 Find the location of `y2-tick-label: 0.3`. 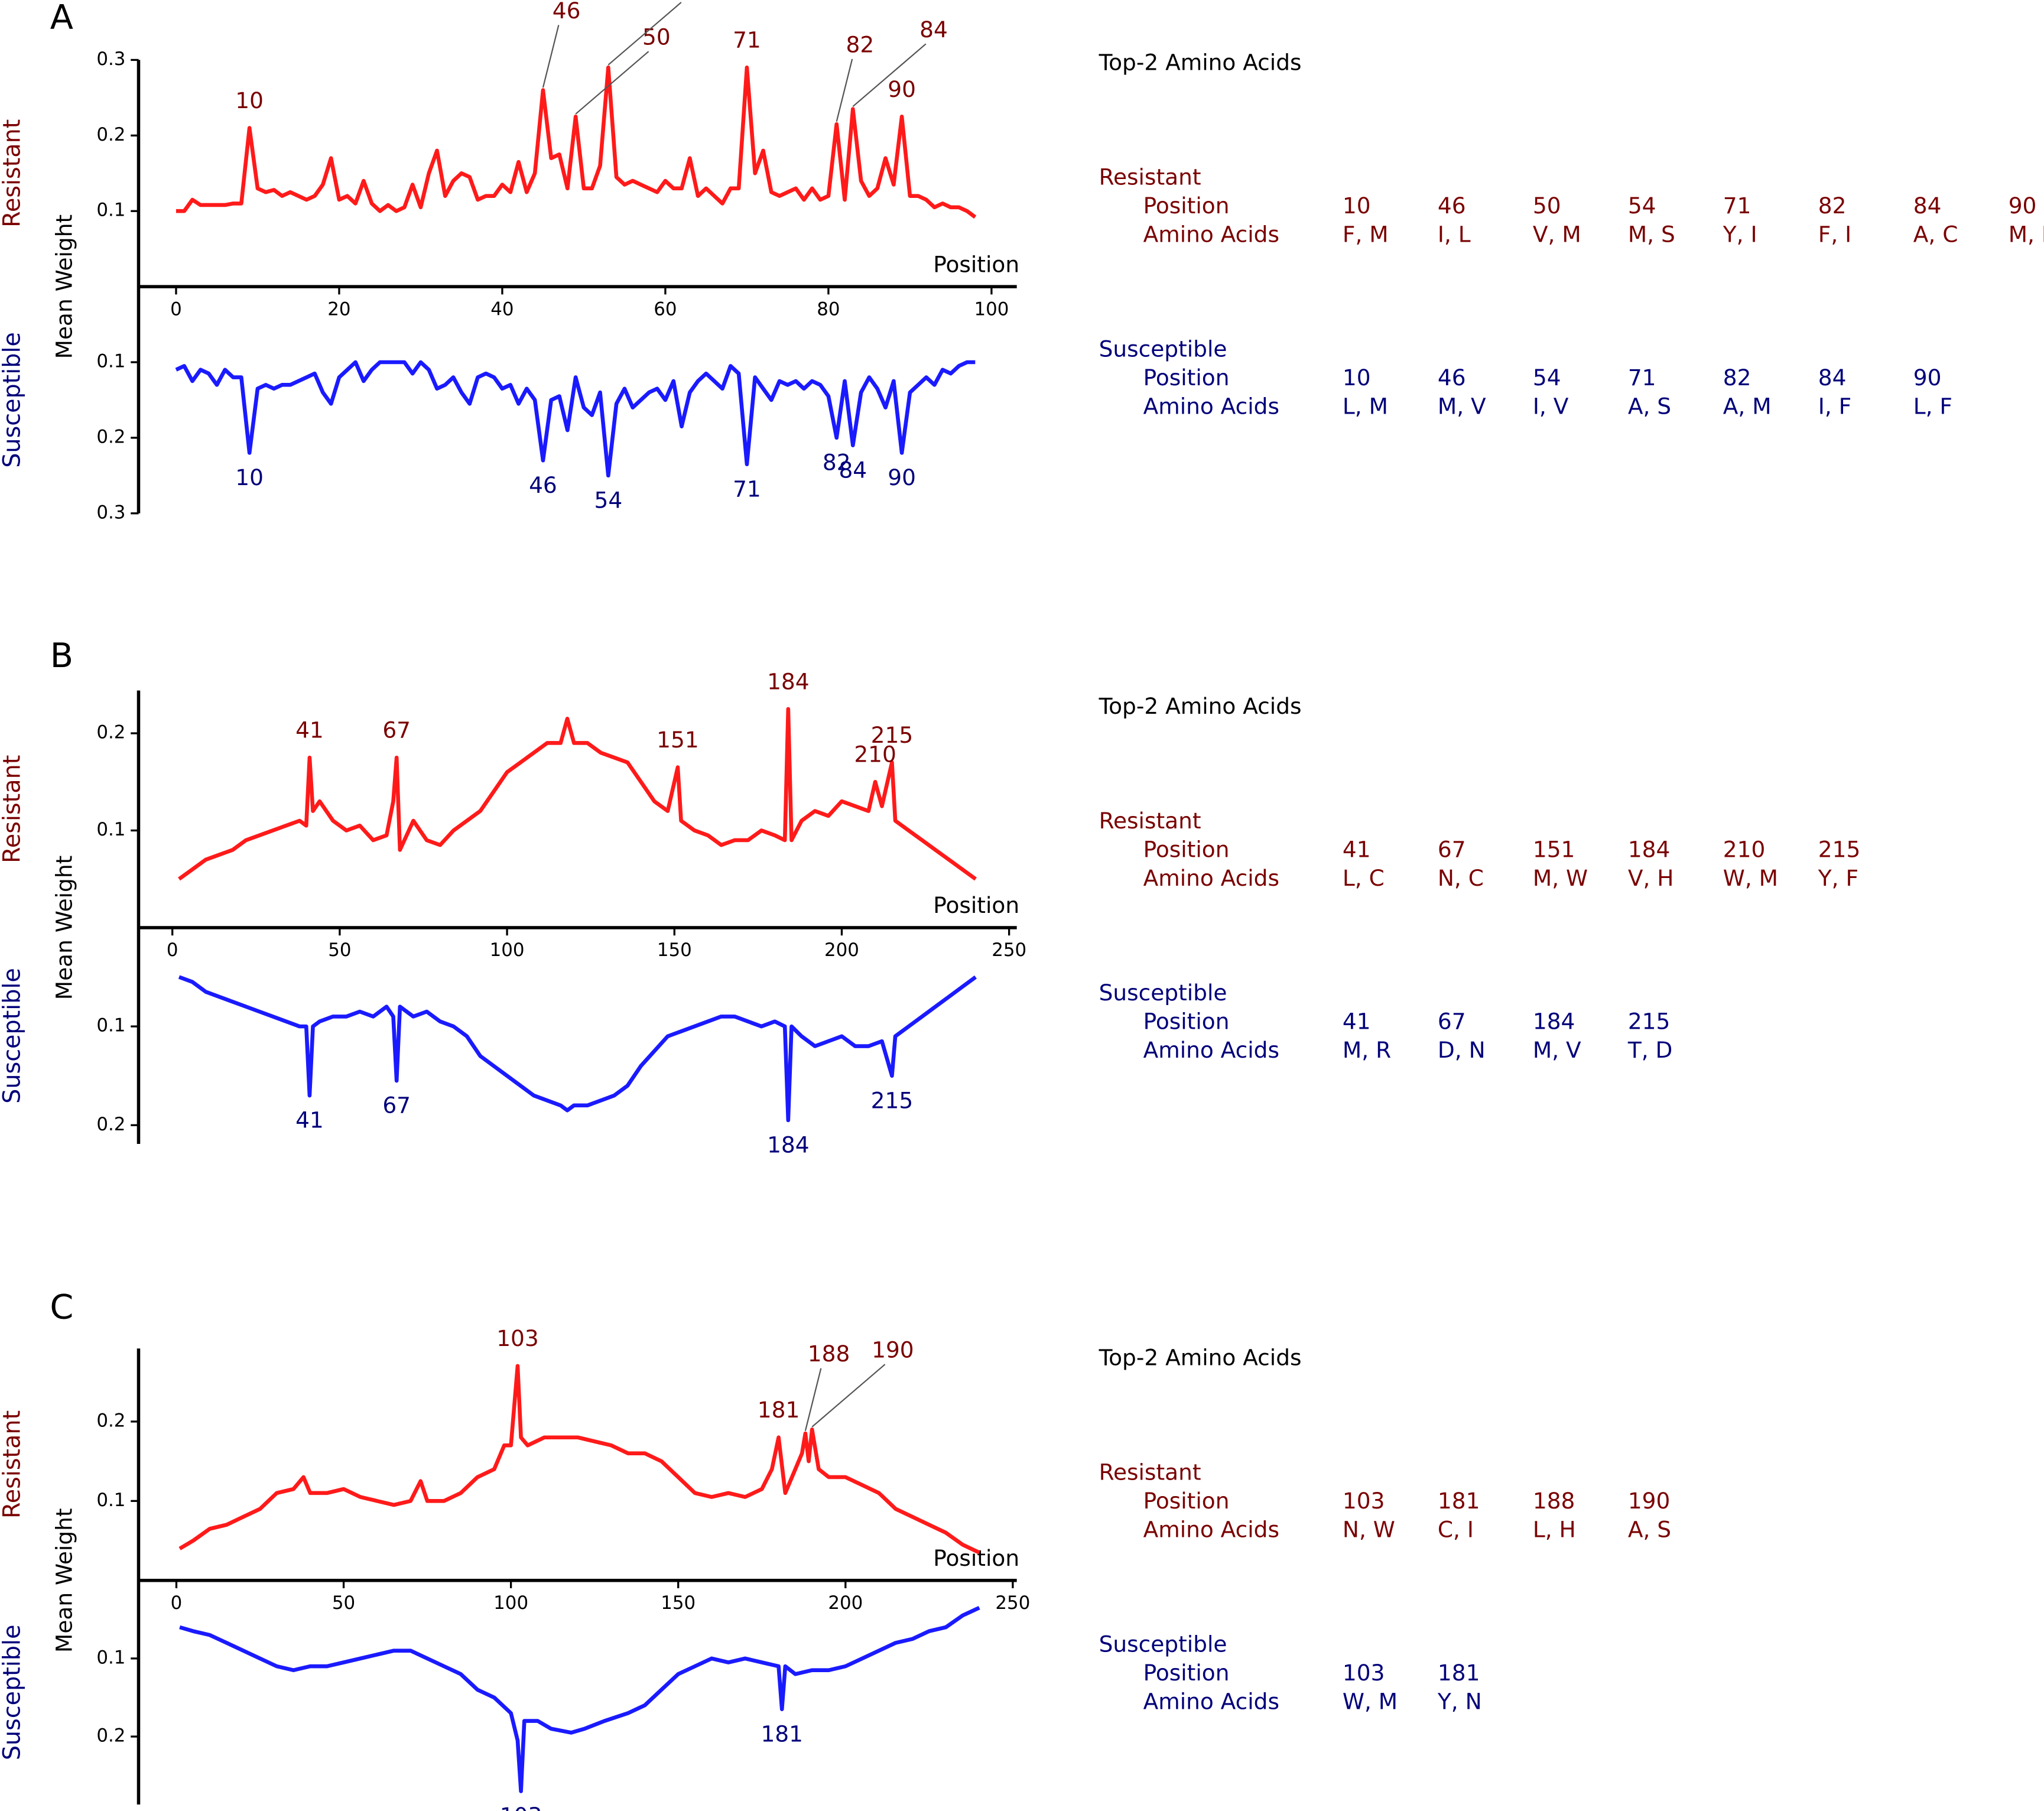

y2-tick-label: 0.3 is located at coordinates (111, 512).